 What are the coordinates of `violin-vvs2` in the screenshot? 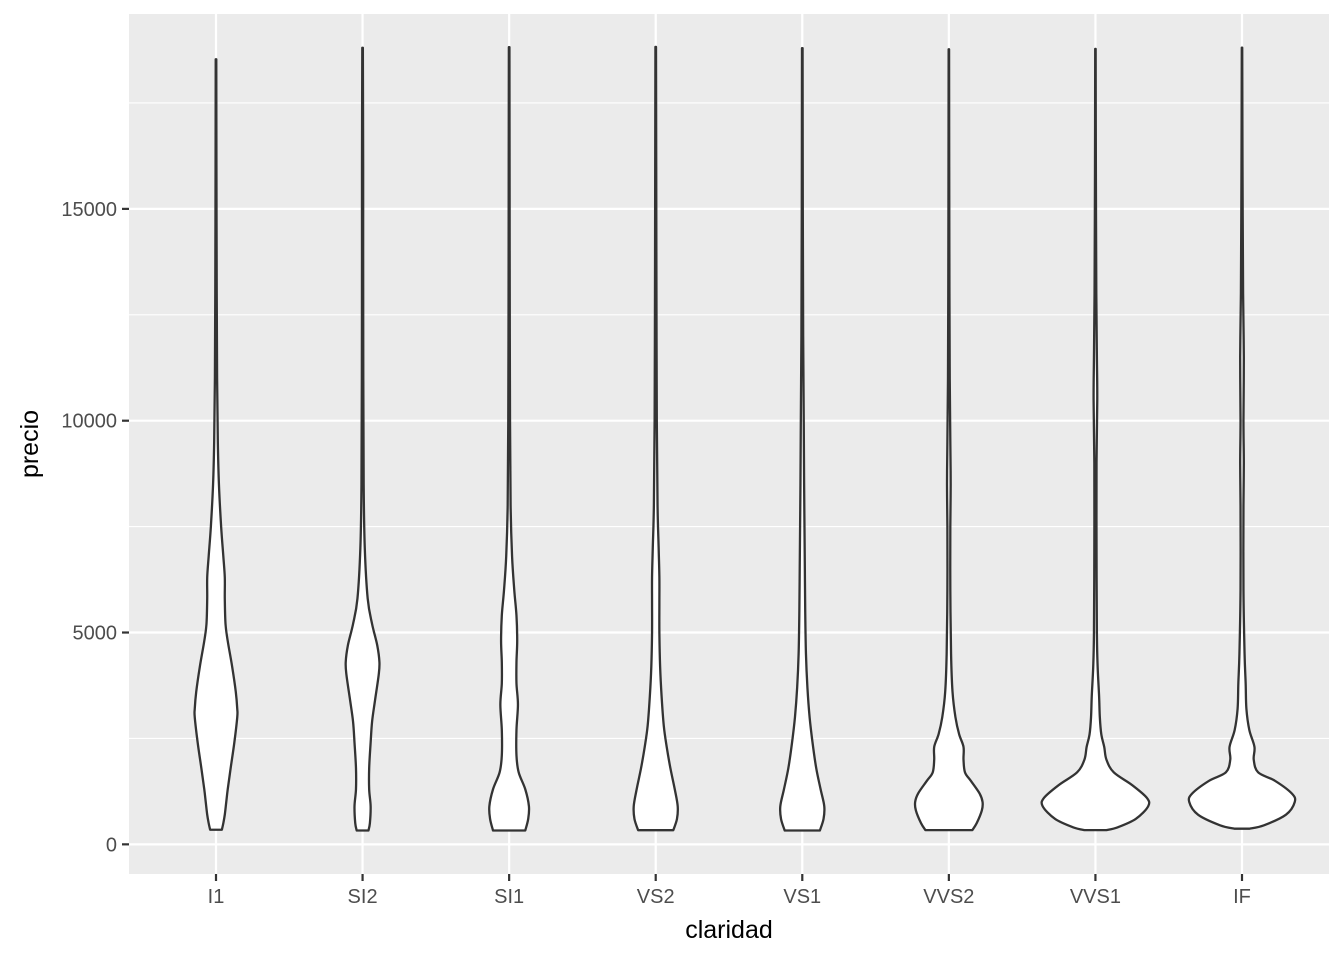 It's located at (948, 440).